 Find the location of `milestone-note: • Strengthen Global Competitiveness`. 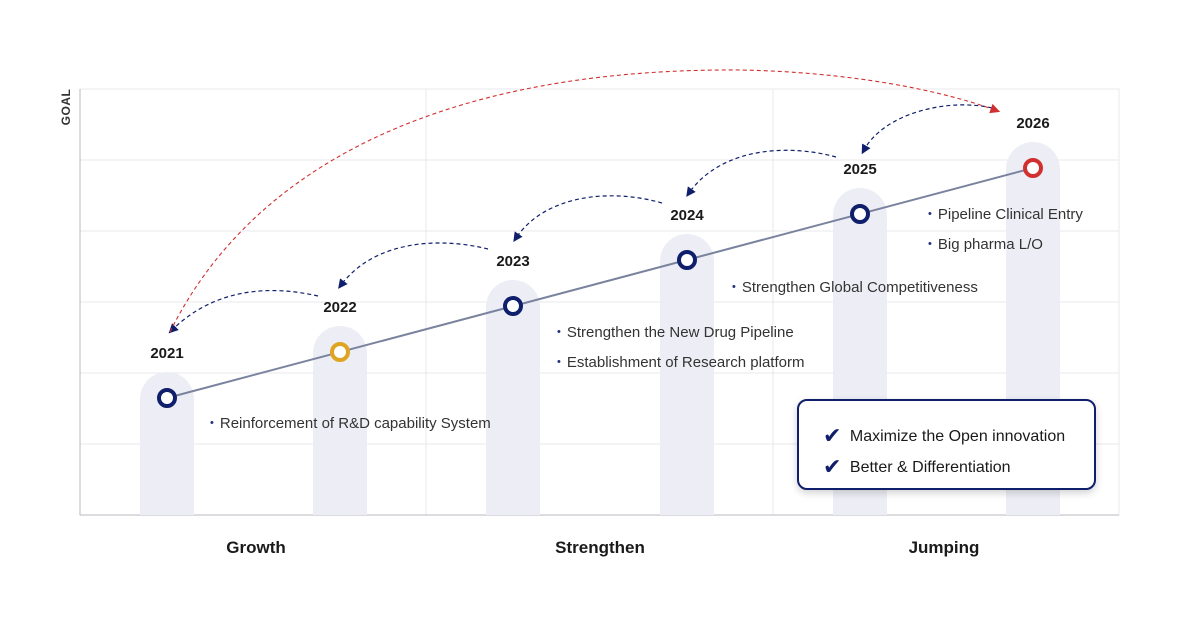

milestone-note: • Strengthen Global Competitiveness is located at coordinates (855, 287).